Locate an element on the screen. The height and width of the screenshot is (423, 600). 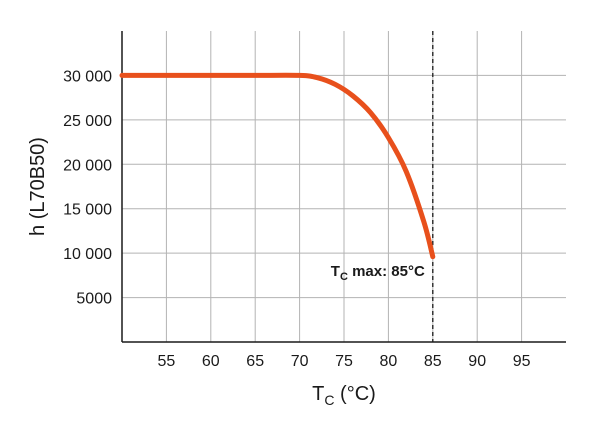
y-tick-labels: 5000 10 000 15 000 20 000 25 000 30 000 is located at coordinates (87, 187).